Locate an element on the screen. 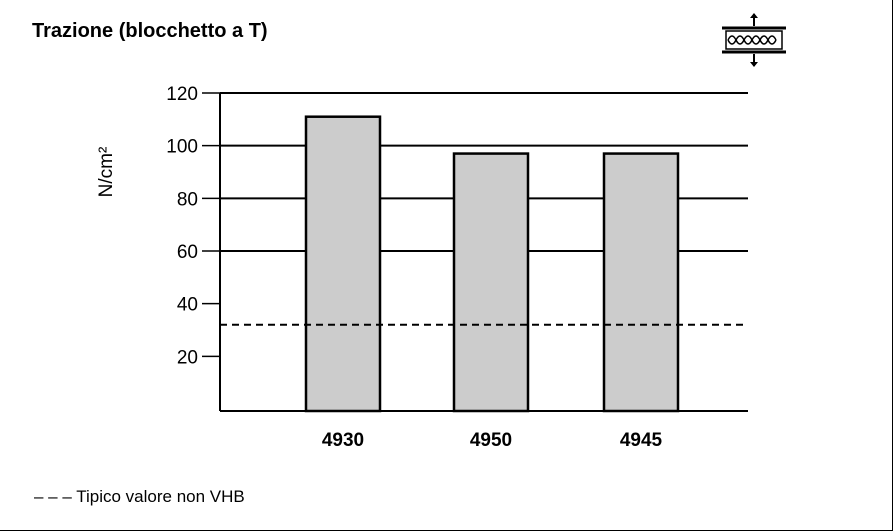  chart-title: Trazione (blocchetto a T) is located at coordinates (150, 31).